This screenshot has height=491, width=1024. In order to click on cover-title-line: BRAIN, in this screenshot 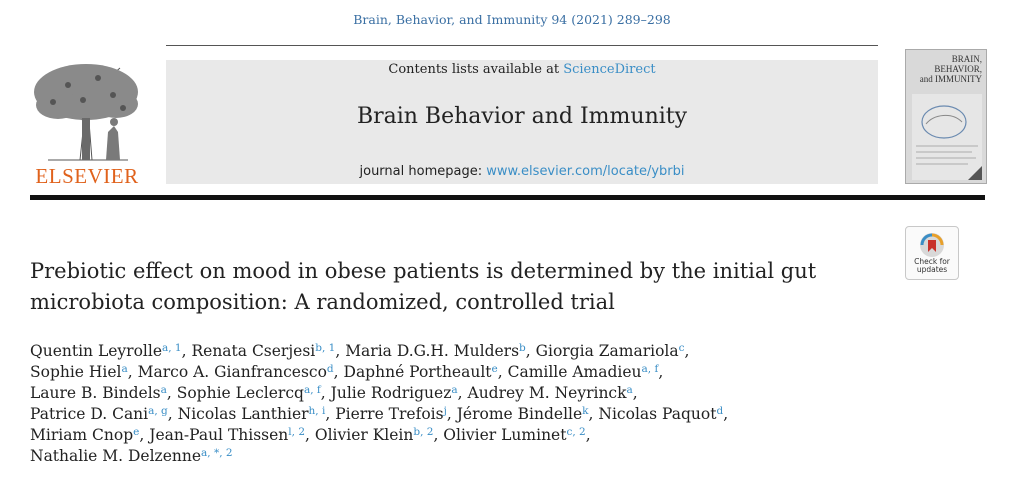, I will do `click(966, 59)`.